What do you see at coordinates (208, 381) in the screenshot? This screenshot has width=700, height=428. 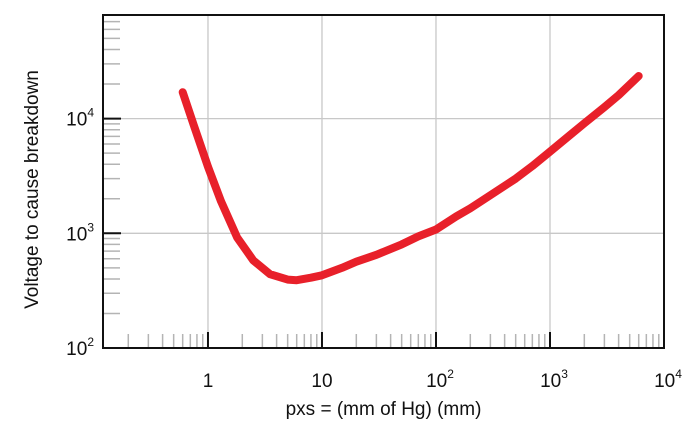 I see `x-tick-label: 1` at bounding box center [208, 381].